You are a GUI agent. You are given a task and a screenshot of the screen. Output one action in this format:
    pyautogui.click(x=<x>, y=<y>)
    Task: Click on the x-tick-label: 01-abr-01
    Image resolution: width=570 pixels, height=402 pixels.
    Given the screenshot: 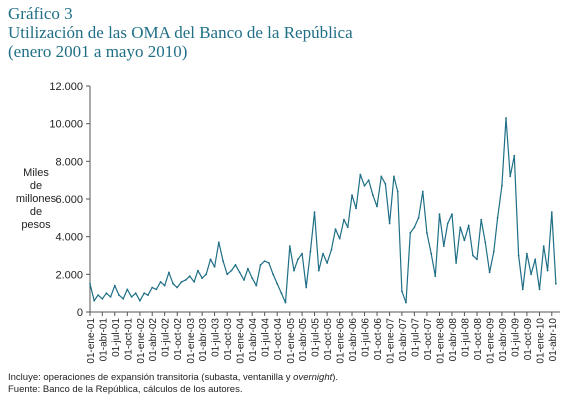 What is the action you would take?
    pyautogui.click(x=103, y=340)
    